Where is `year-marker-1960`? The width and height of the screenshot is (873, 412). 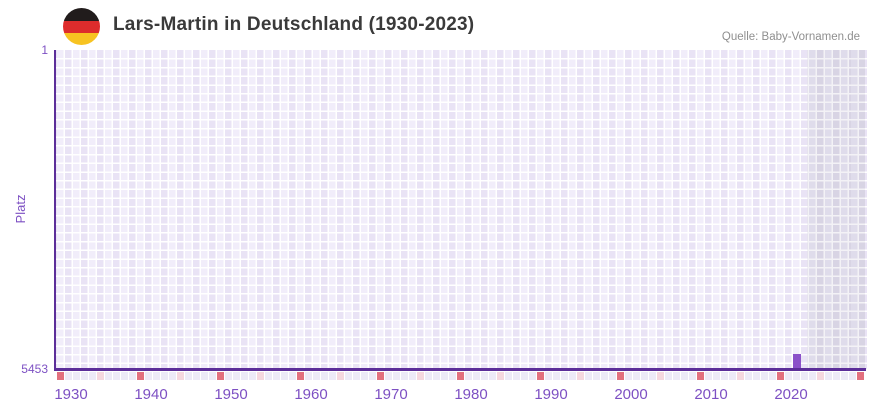 year-marker-1960 is located at coordinates (300, 375).